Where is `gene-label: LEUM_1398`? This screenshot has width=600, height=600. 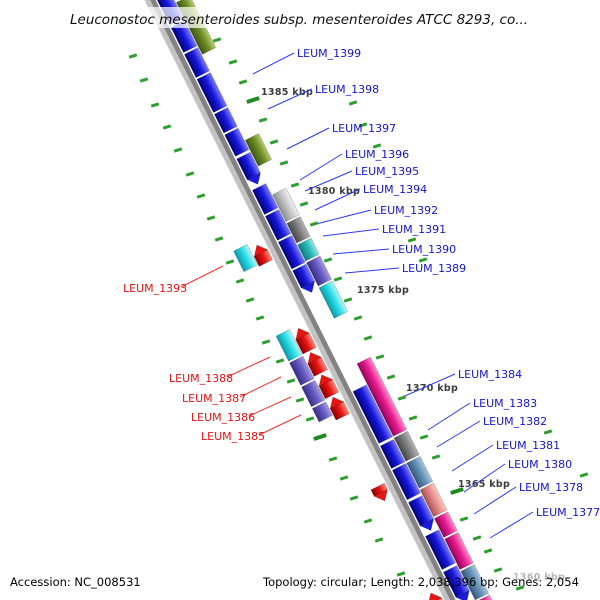
gene-label: LEUM_1398 is located at coordinates (347, 89).